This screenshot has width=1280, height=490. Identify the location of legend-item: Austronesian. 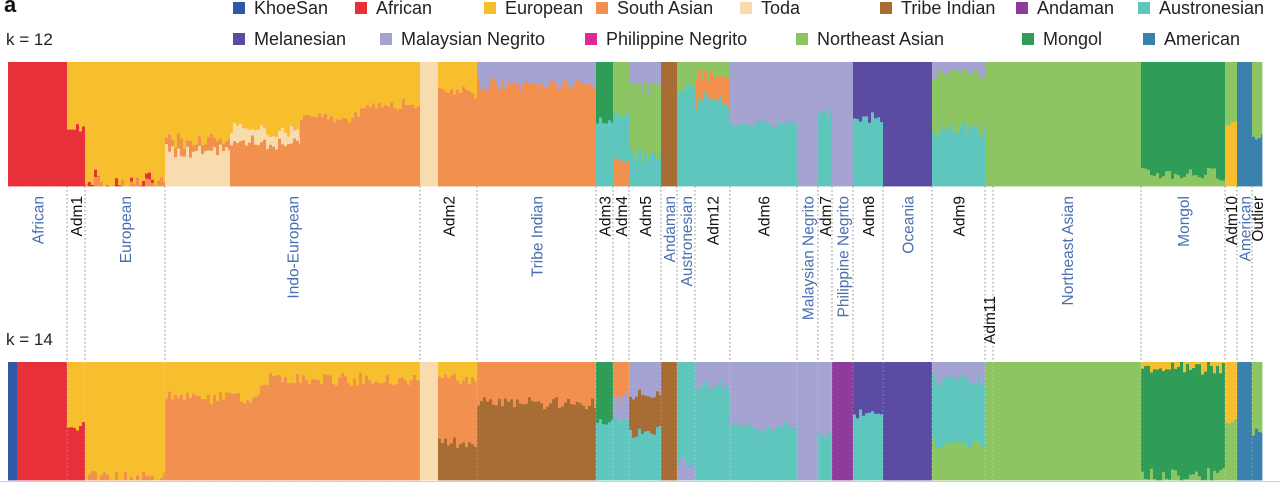
(1201, 9).